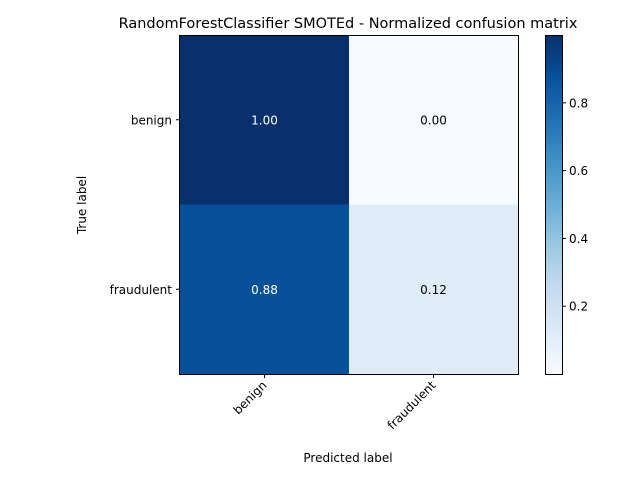 Image resolution: width=640 pixels, height=484 pixels. What do you see at coordinates (578, 239) in the screenshot?
I see `colorbar-tick-label: 0.4` at bounding box center [578, 239].